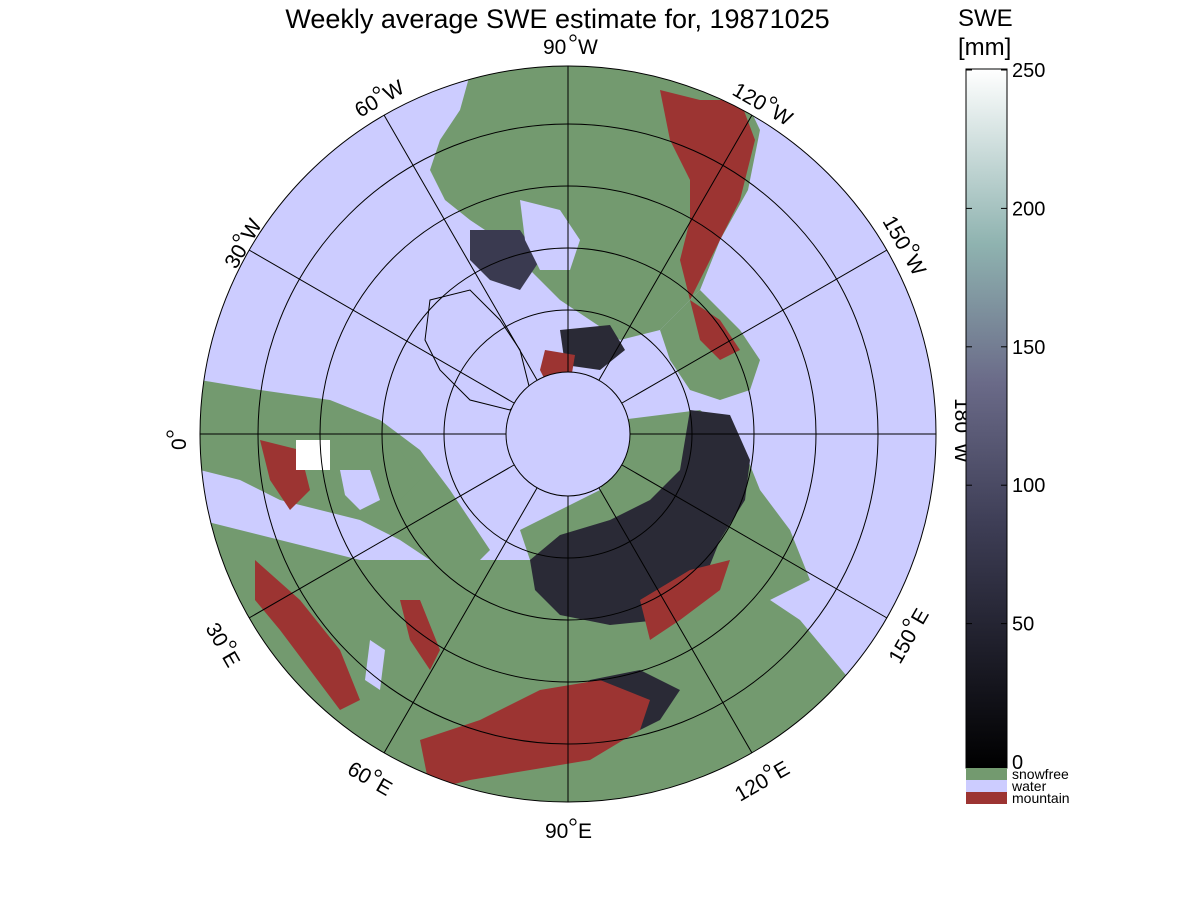 The width and height of the screenshot is (1201, 901). What do you see at coordinates (370, 465) in the screenshot?
I see `scandinavia-landmass` at bounding box center [370, 465].